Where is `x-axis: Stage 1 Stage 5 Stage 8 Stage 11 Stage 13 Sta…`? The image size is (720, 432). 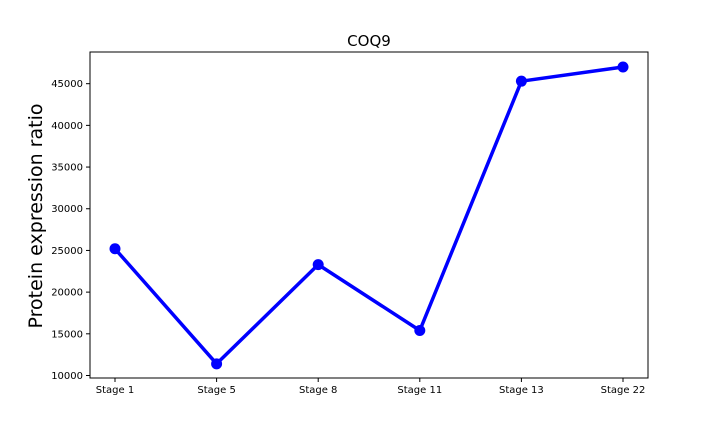
x-axis: Stage 1 Stage 5 Stage 8 Stage 11 Stage 13 Sta… is located at coordinates (371, 387).